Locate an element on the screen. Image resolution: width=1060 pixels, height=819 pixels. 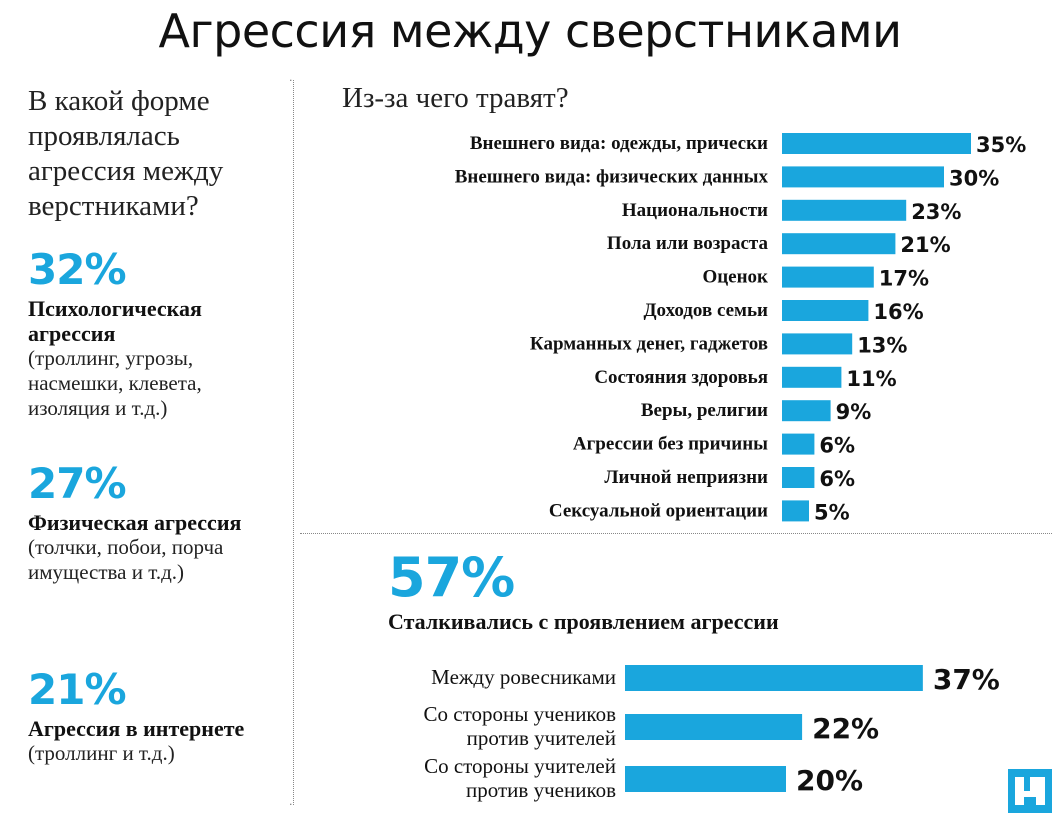
category-label: Веры, религии is located at coordinates (704, 410).